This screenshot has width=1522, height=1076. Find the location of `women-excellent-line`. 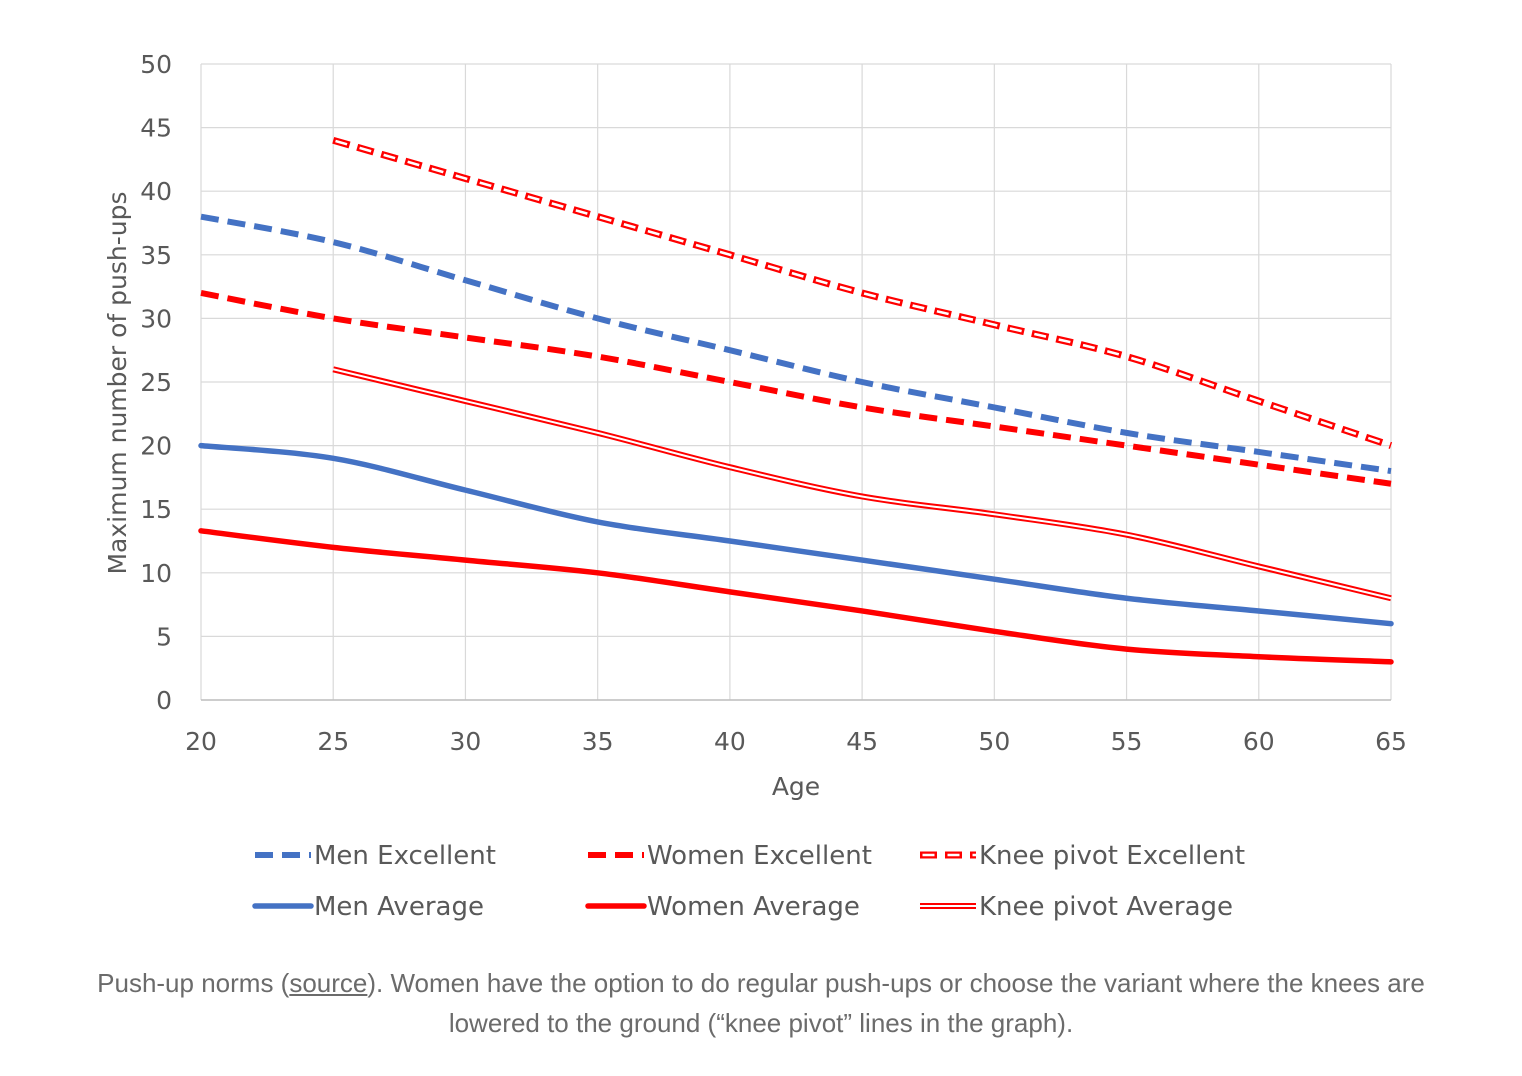

women-excellent-line is located at coordinates (796, 388).